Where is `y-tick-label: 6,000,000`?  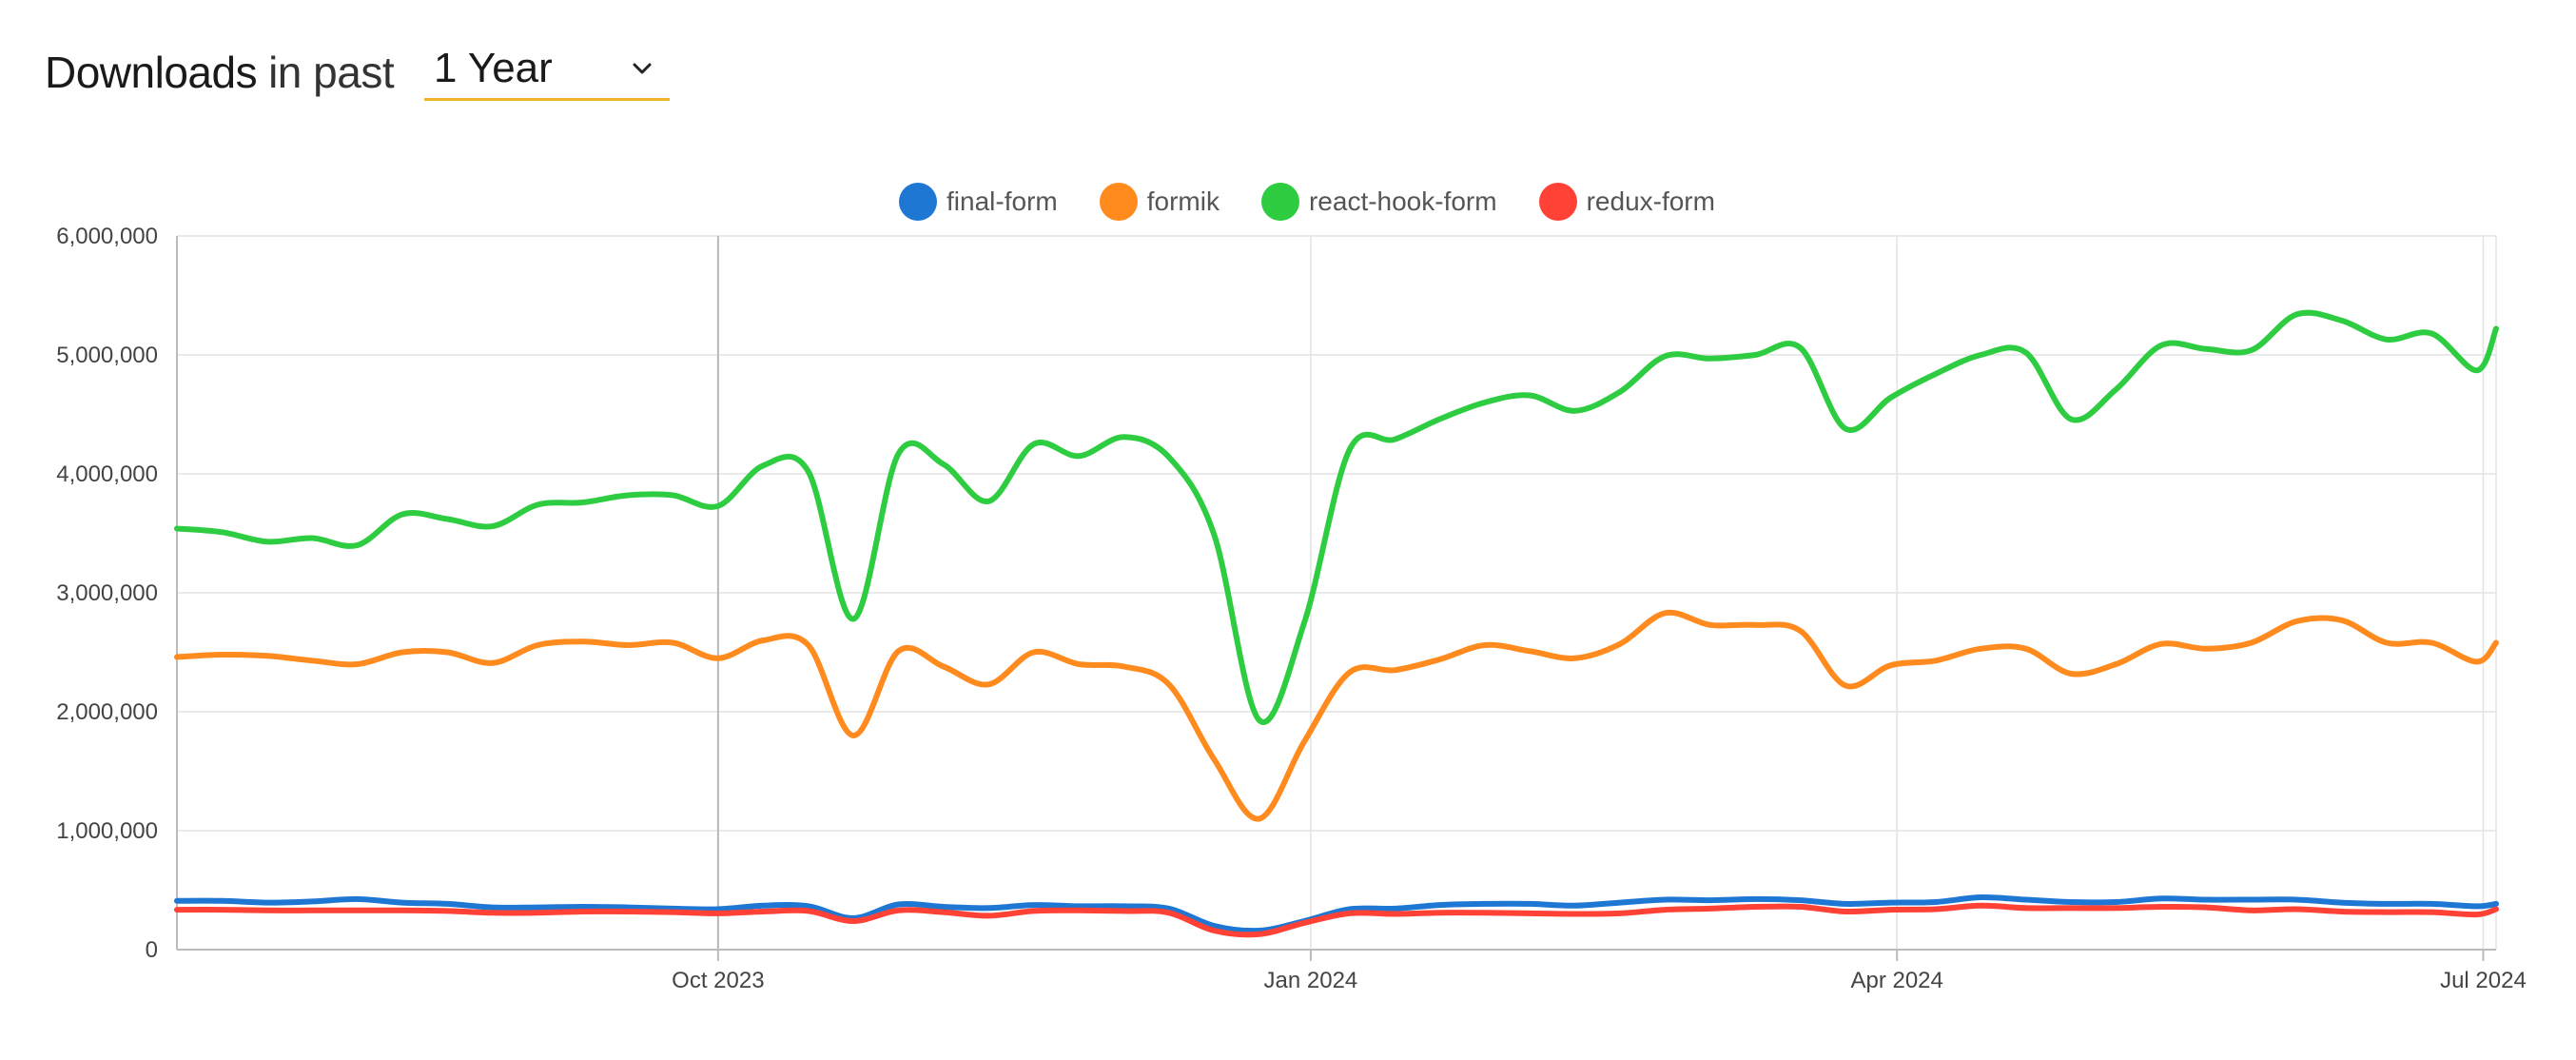
y-tick-label: 6,000,000 is located at coordinates (107, 237).